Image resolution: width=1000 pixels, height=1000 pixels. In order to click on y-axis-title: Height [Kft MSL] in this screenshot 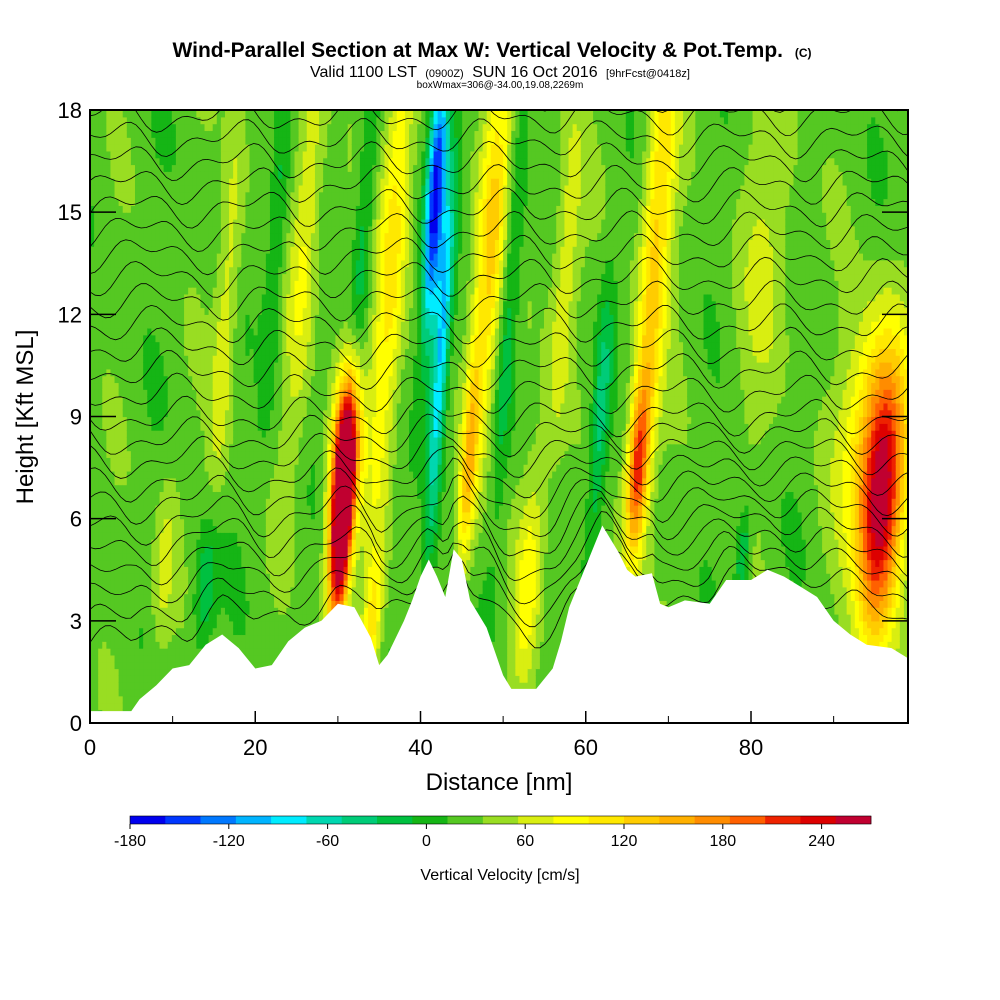, I will do `click(25, 417)`.